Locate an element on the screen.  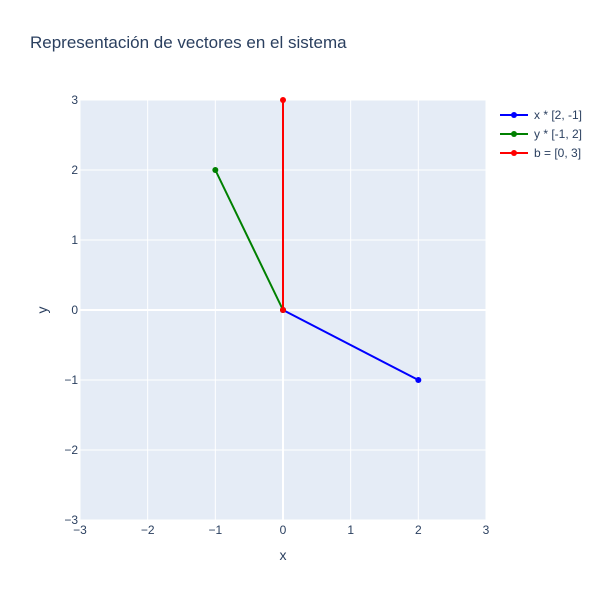
x-axis-title: x is located at coordinates (283, 555).